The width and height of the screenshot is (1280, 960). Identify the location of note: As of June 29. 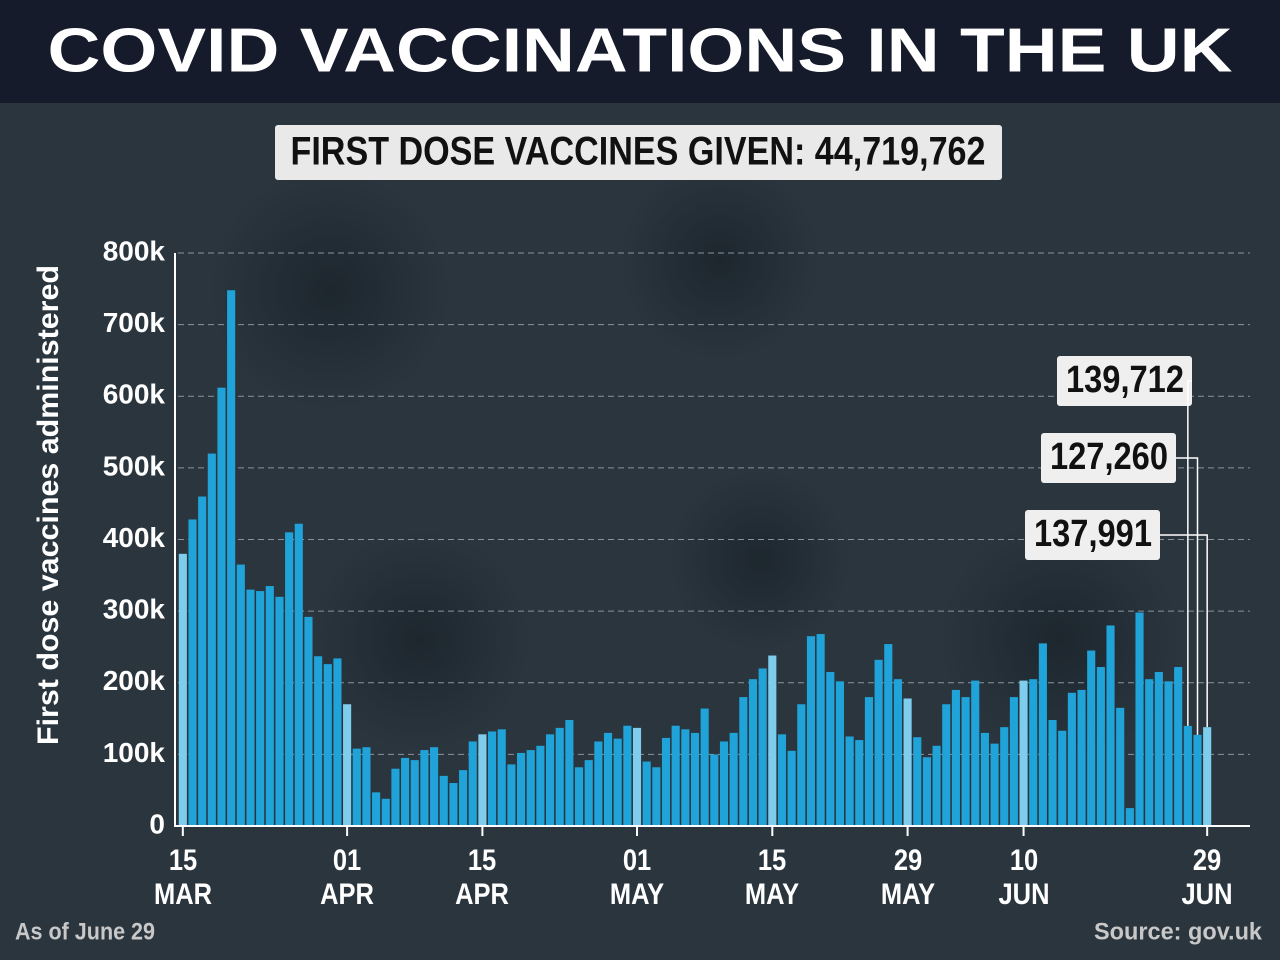
(85, 931).